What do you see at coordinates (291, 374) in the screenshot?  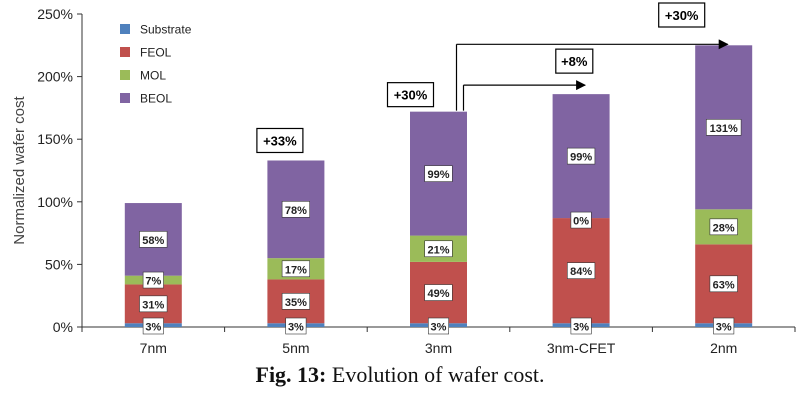 I see `caption-prefix: Fig. 13:` at bounding box center [291, 374].